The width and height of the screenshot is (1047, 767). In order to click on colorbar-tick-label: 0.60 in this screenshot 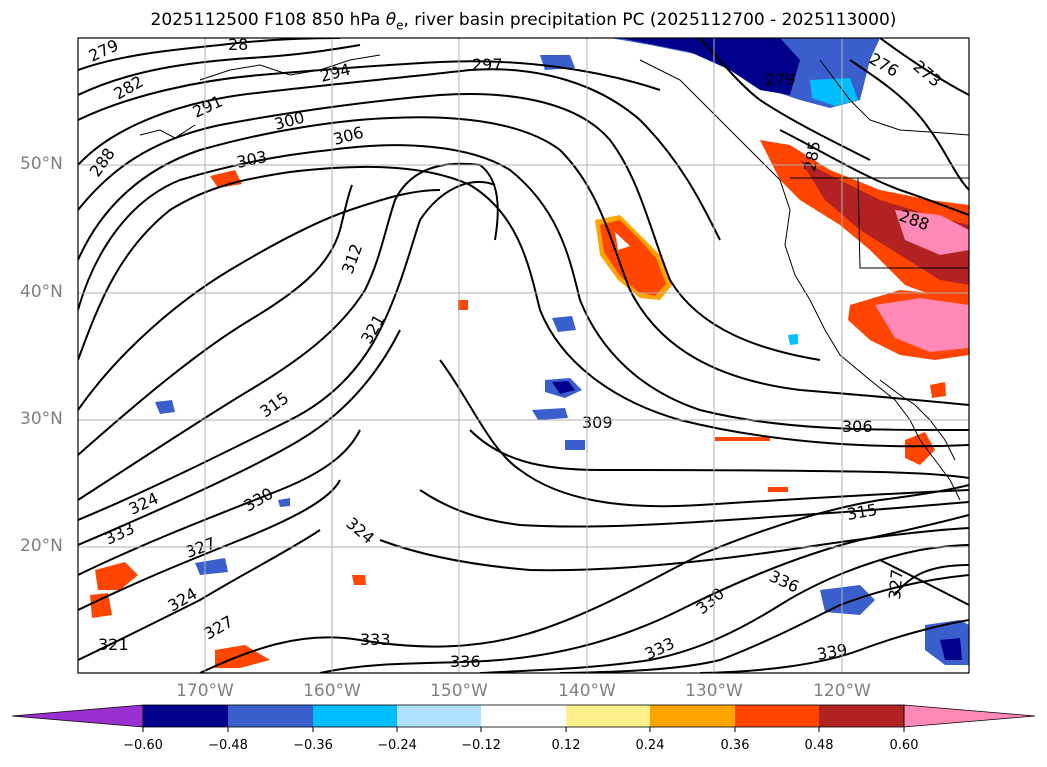, I will do `click(904, 745)`.